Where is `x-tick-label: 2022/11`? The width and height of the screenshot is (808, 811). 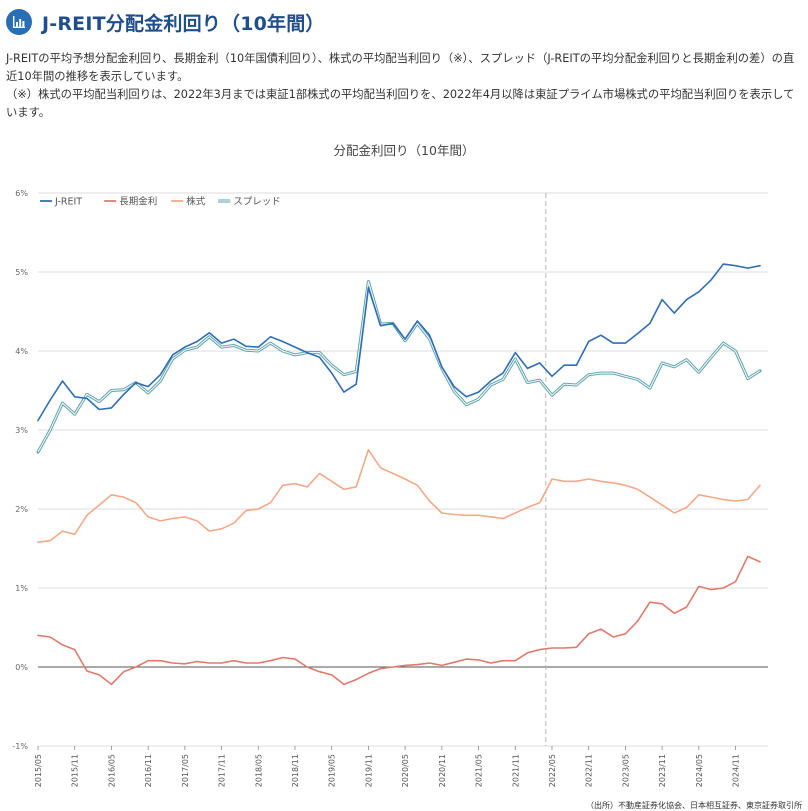 x-tick-label: 2022/11 is located at coordinates (589, 770).